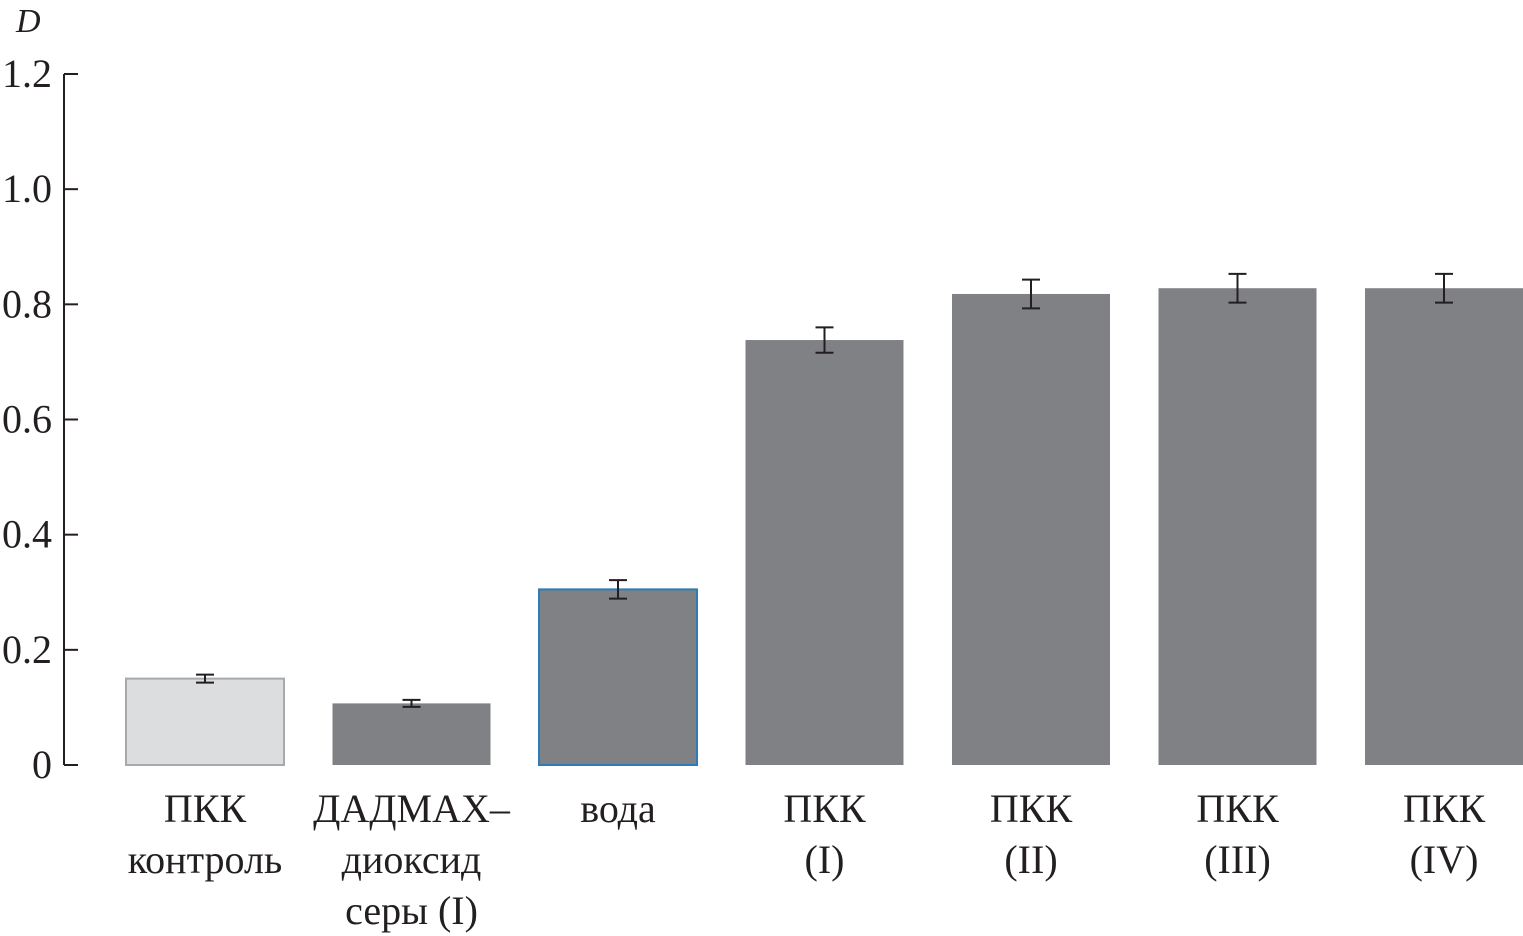 Image resolution: width=1523 pixels, height=936 pixels. I want to click on y-tick-label: 1.2, so click(27, 73).